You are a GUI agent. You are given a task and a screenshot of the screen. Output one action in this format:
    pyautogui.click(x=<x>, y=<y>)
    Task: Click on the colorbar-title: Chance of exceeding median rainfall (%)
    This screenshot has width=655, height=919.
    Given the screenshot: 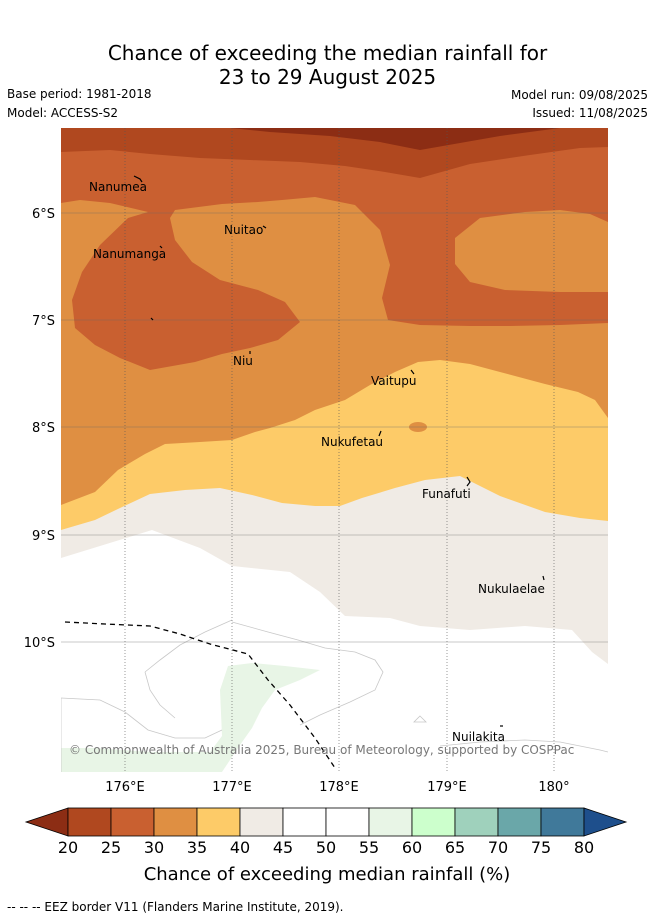 What is the action you would take?
    pyautogui.click(x=327, y=874)
    